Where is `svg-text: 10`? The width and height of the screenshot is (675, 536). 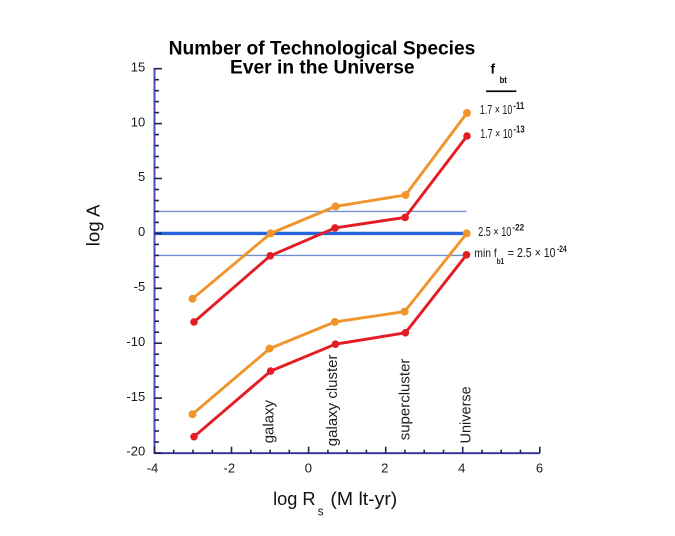 svg-text: 10 is located at coordinates (138, 121).